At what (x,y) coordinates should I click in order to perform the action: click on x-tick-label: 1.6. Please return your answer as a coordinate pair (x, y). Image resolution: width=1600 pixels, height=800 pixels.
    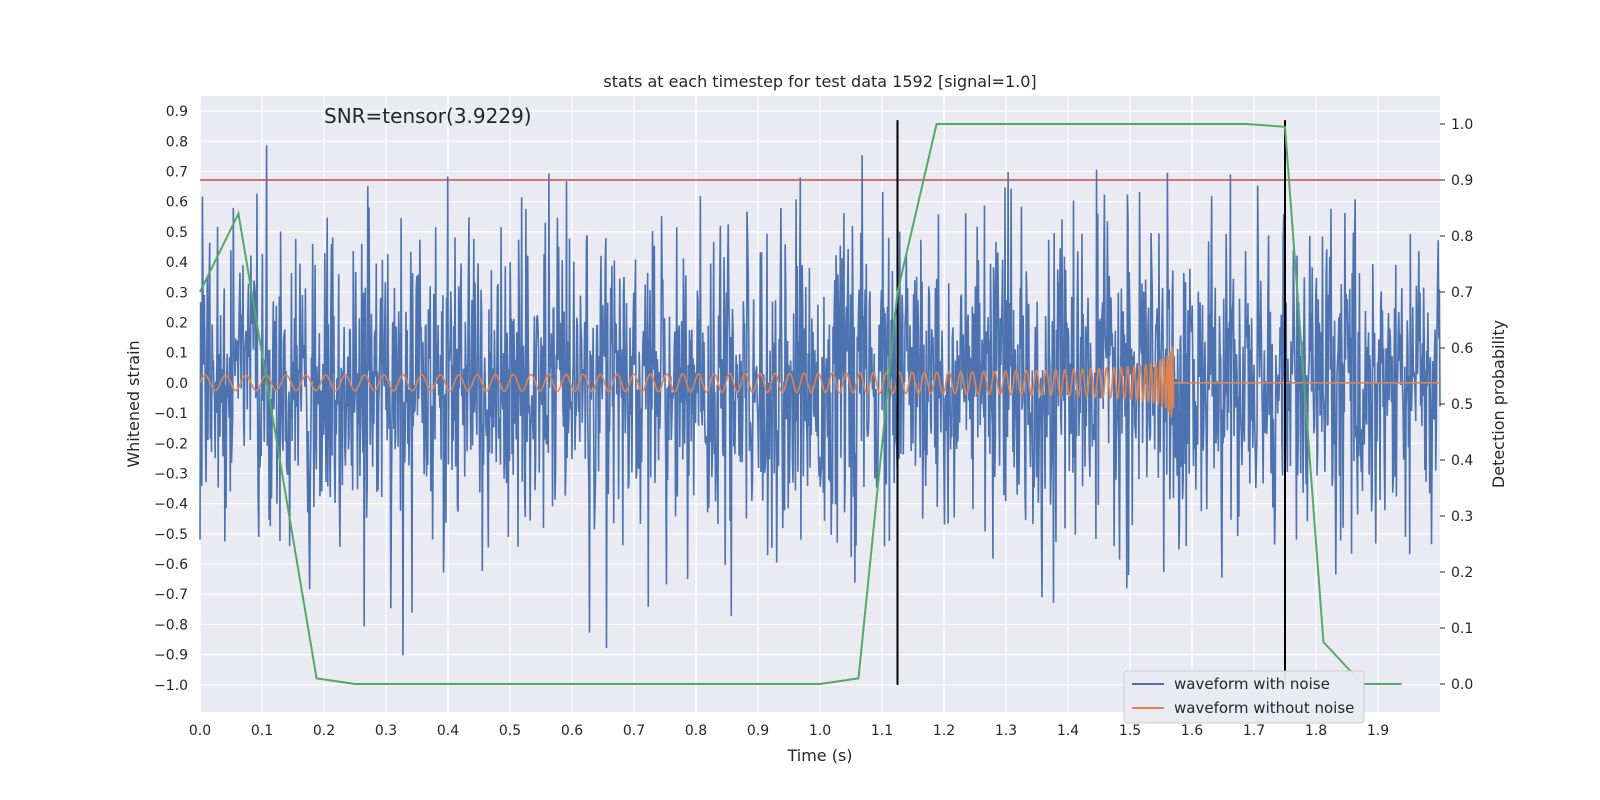
    Looking at the image, I should click on (1192, 731).